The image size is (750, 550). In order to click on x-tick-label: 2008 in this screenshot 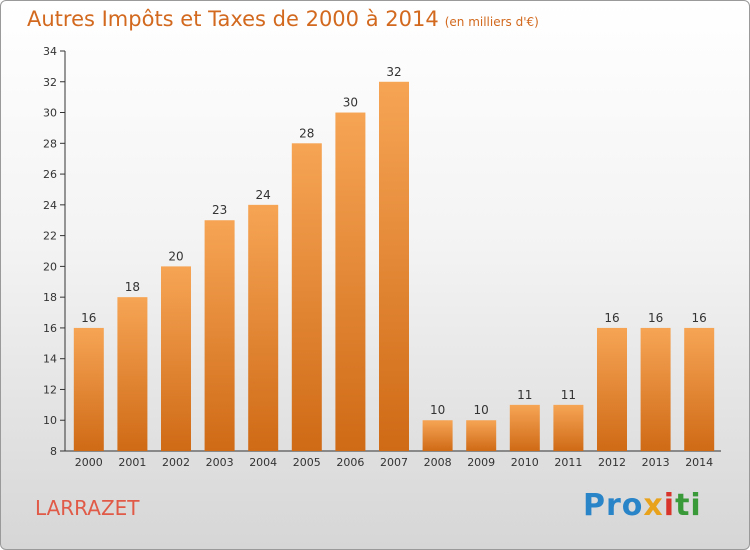, I will do `click(438, 462)`.